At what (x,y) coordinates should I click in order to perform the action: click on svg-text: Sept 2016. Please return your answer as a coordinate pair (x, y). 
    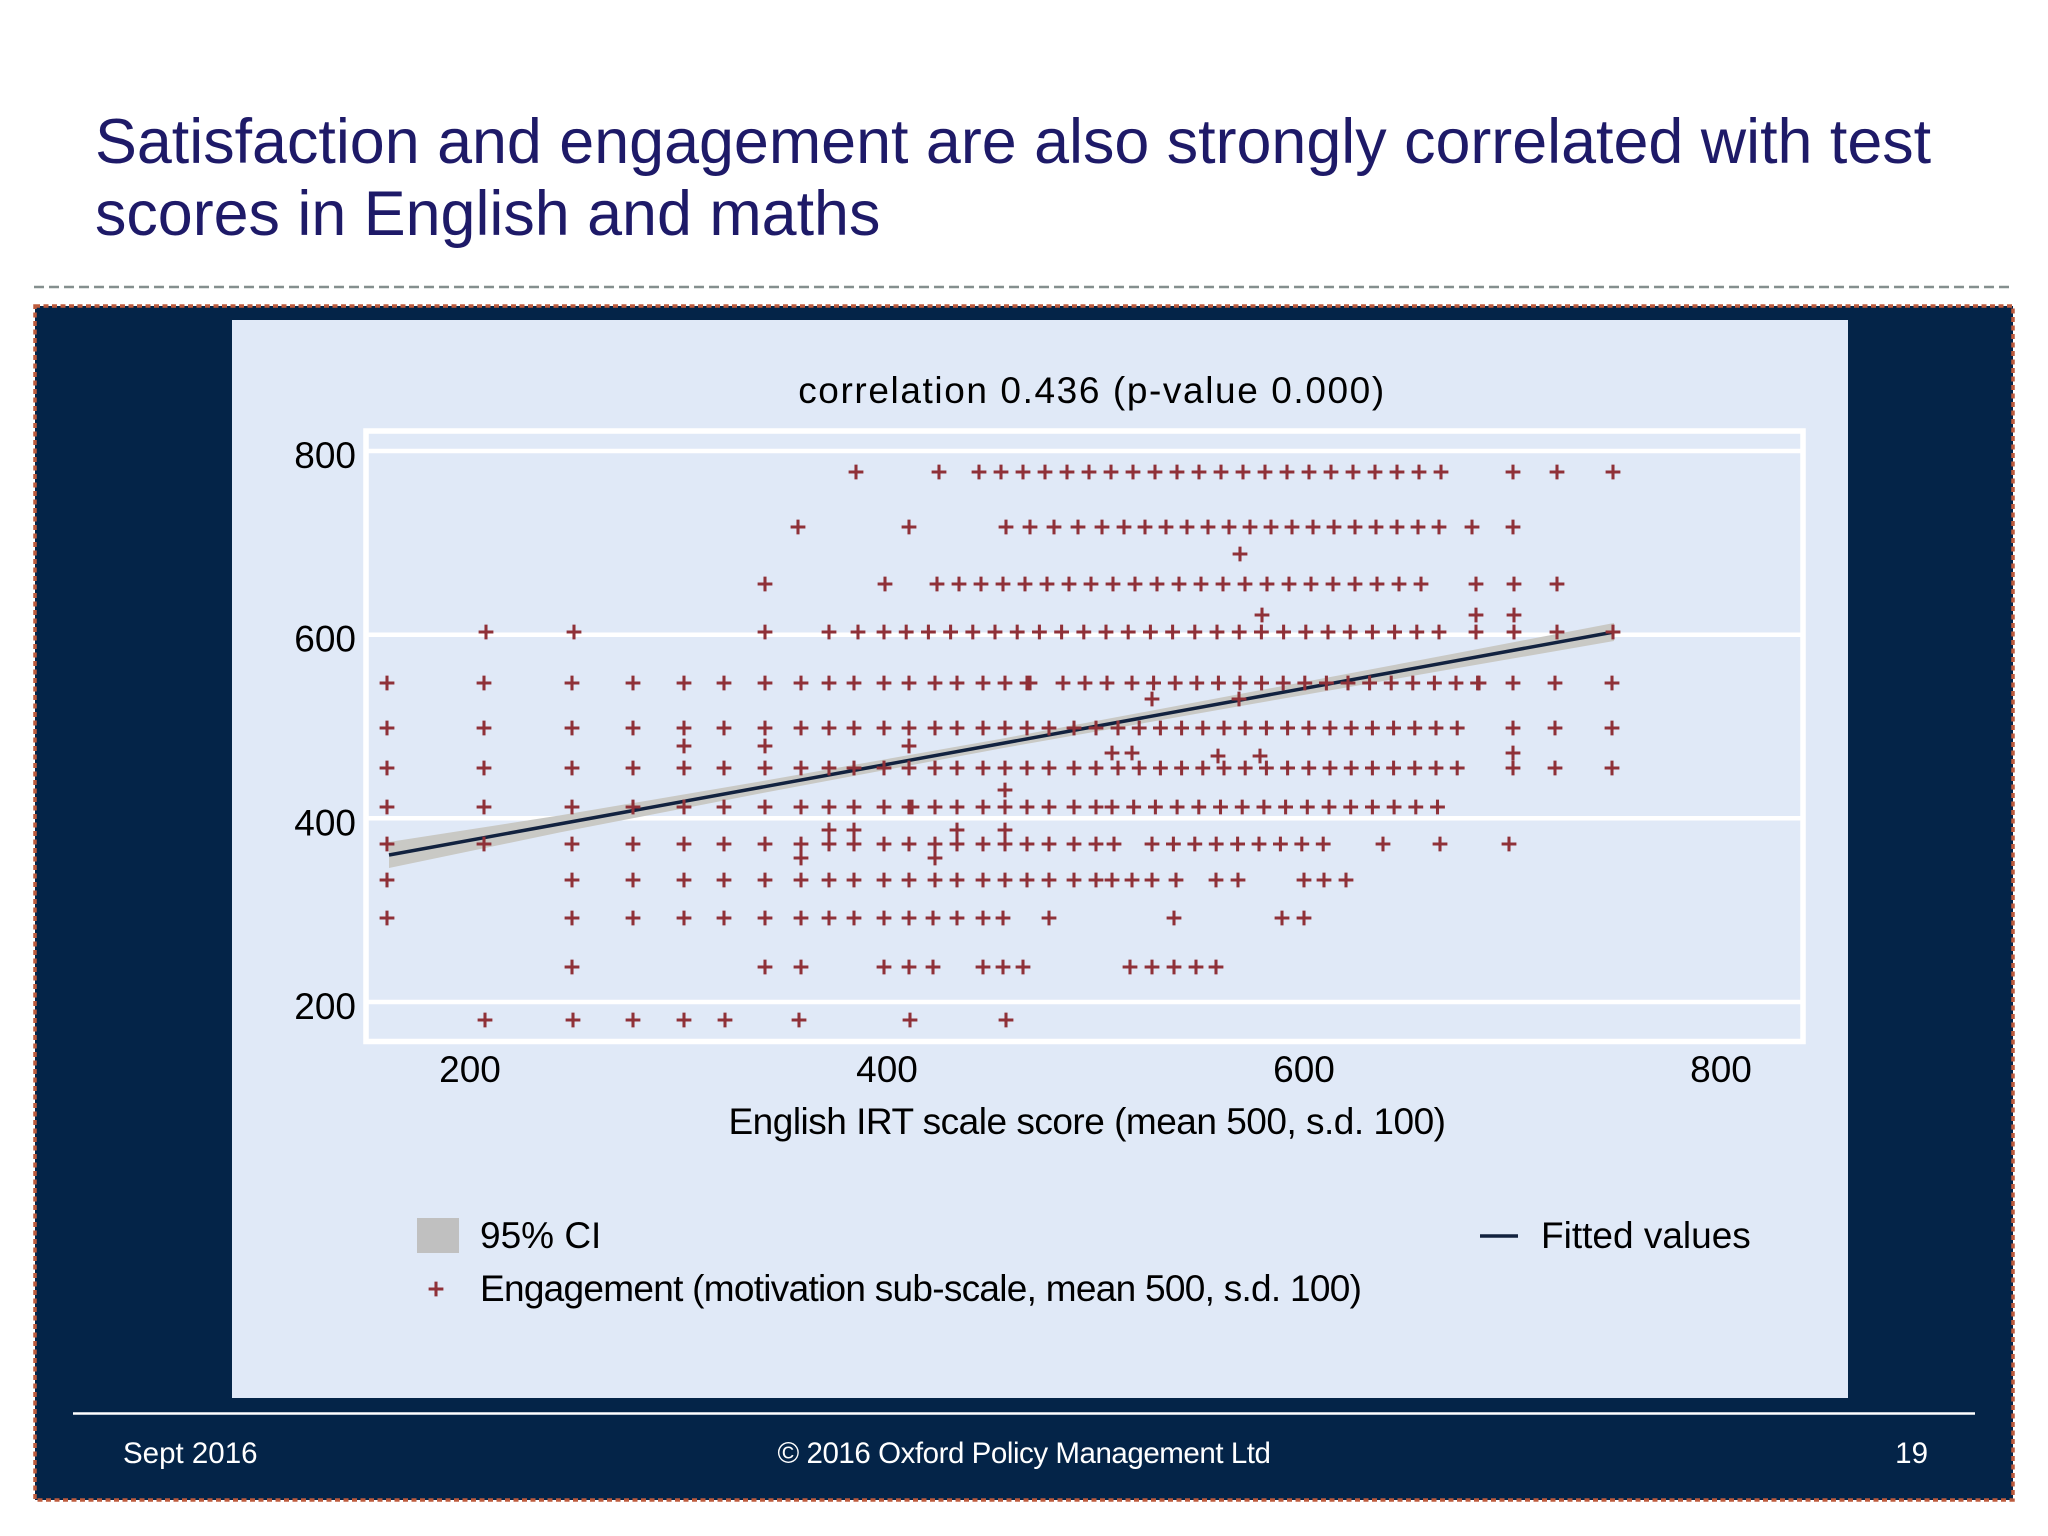
    Looking at the image, I should click on (190, 1453).